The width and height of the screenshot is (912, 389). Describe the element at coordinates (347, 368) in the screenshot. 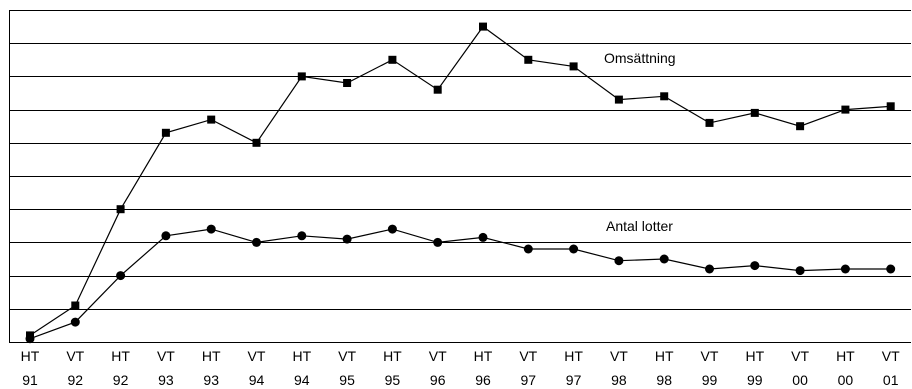

I see `x-tick-label: VT 95` at that location.